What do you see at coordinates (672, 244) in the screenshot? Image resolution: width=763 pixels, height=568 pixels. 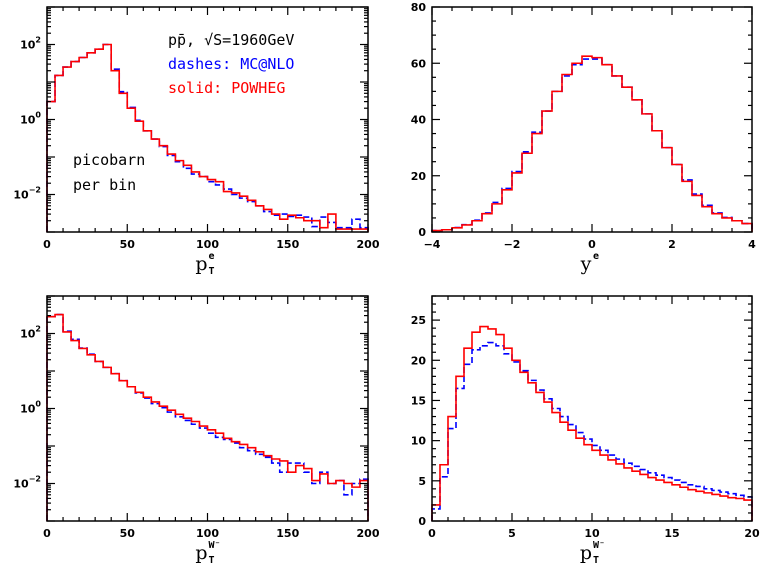 I see `x-tick-label: 2` at bounding box center [672, 244].